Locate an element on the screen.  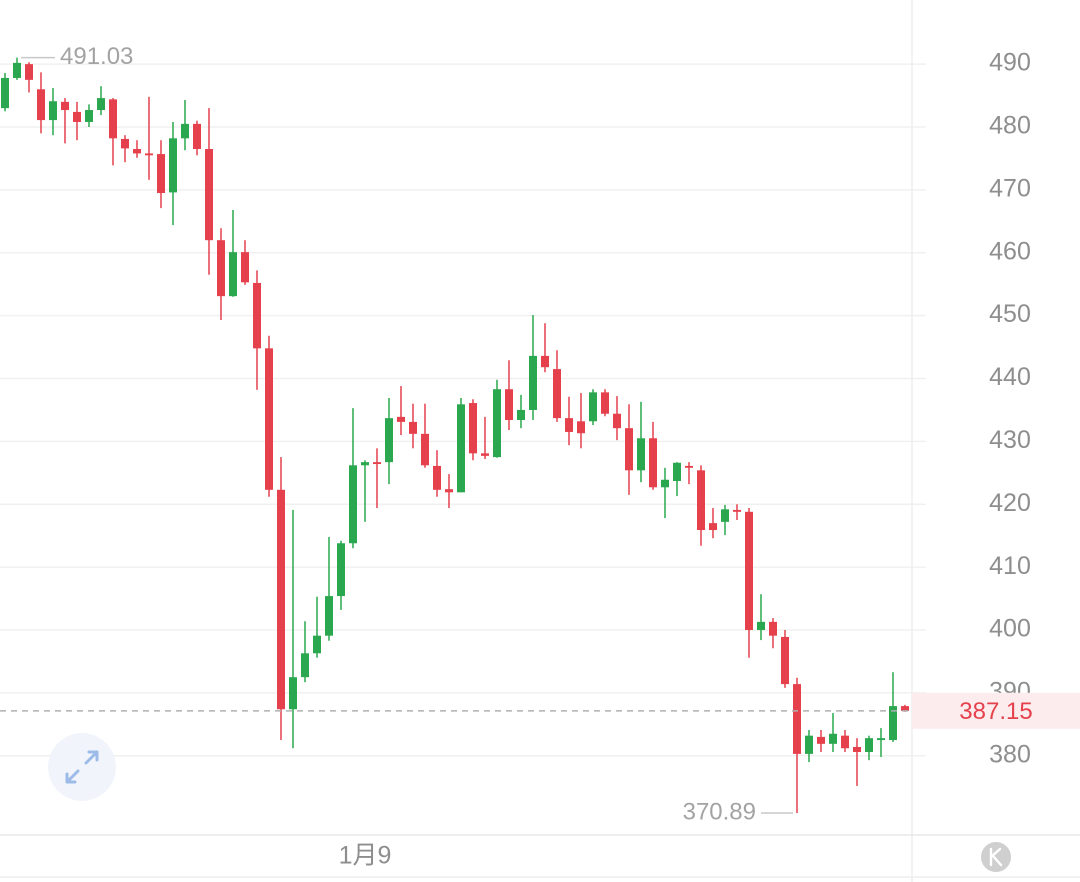
y-tick-label: 470 is located at coordinates (1010, 188).